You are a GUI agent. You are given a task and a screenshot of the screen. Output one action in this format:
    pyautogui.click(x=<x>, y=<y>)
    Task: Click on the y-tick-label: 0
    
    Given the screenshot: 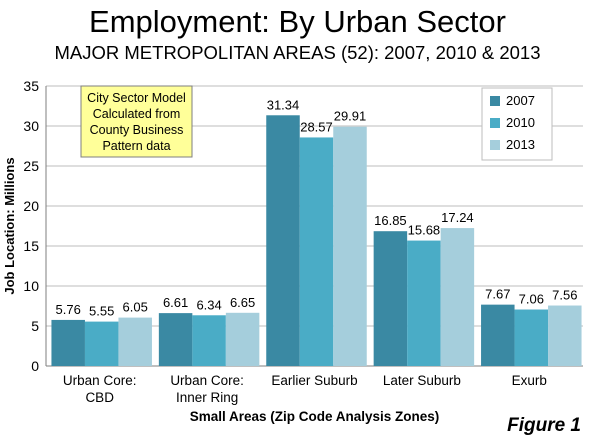 What is the action you would take?
    pyautogui.click(x=35, y=366)
    